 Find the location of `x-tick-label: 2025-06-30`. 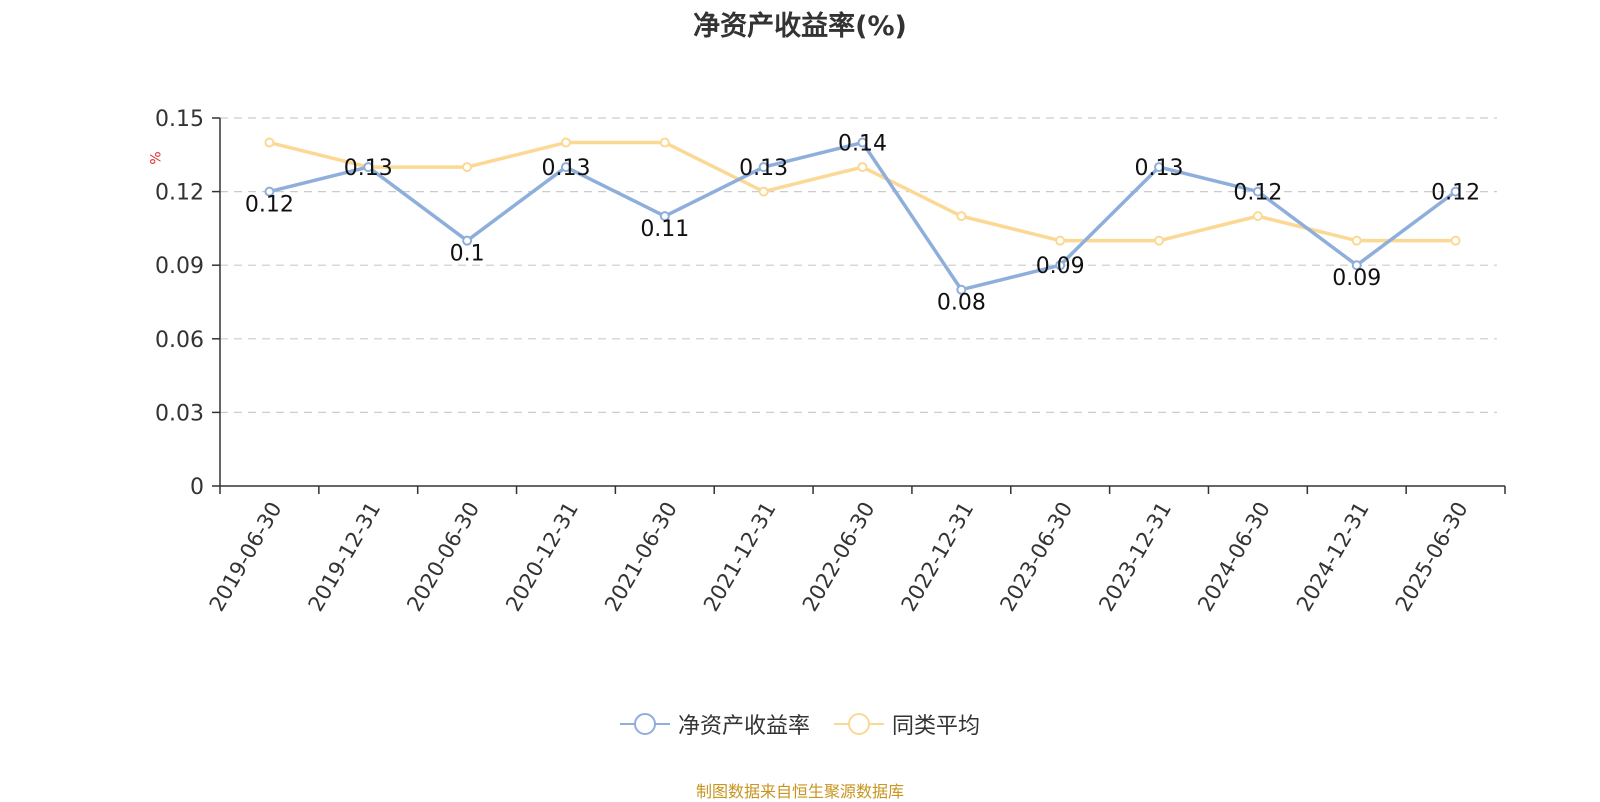

x-tick-label: 2025-06-30 is located at coordinates (1432, 557).